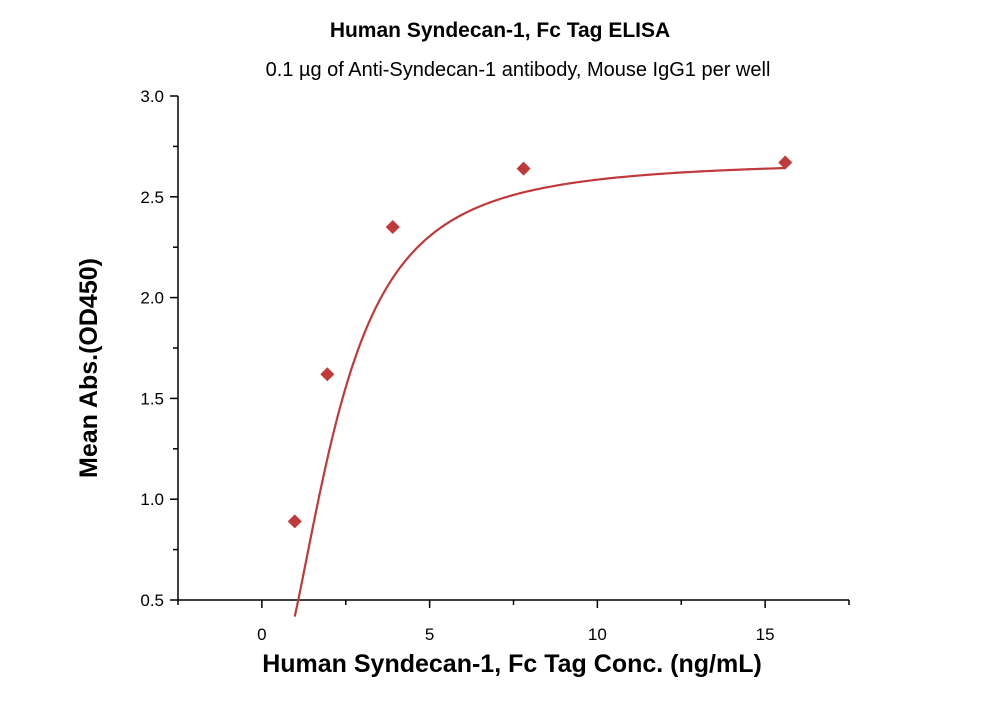 Image resolution: width=983 pixels, height=702 pixels. What do you see at coordinates (89, 368) in the screenshot?
I see `y-axis-title: Mean Abs.(OD450)` at bounding box center [89, 368].